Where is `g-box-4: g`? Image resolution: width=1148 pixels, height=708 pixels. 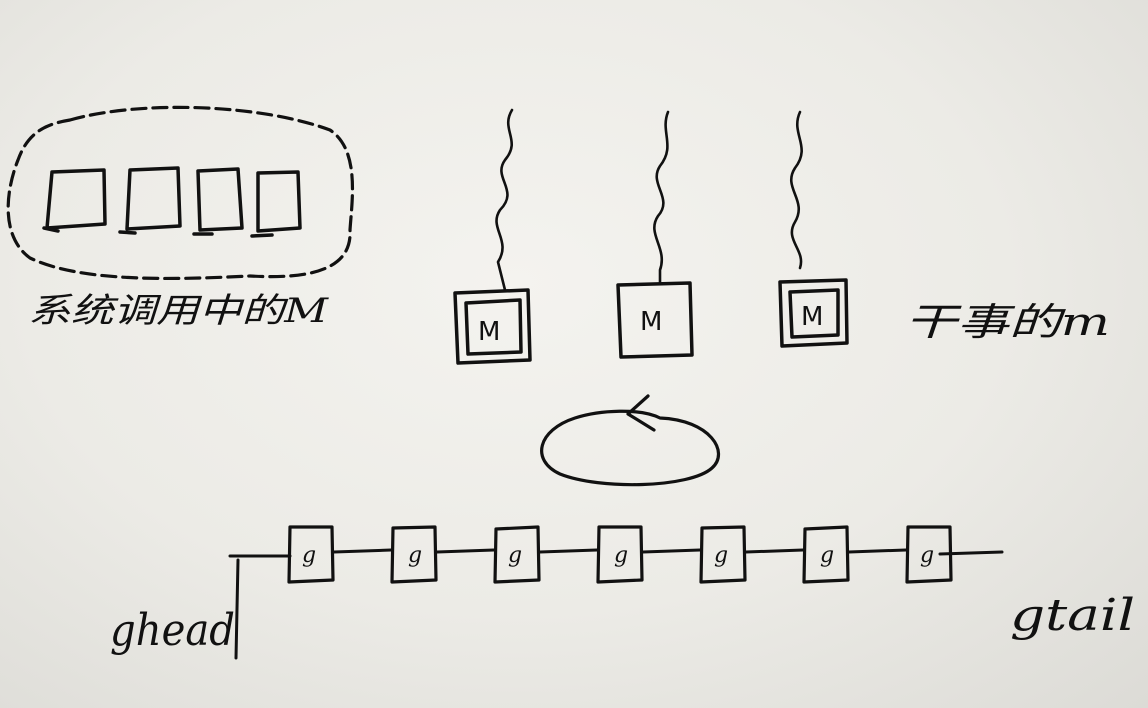
g-box-4: g is located at coordinates (649, 554).